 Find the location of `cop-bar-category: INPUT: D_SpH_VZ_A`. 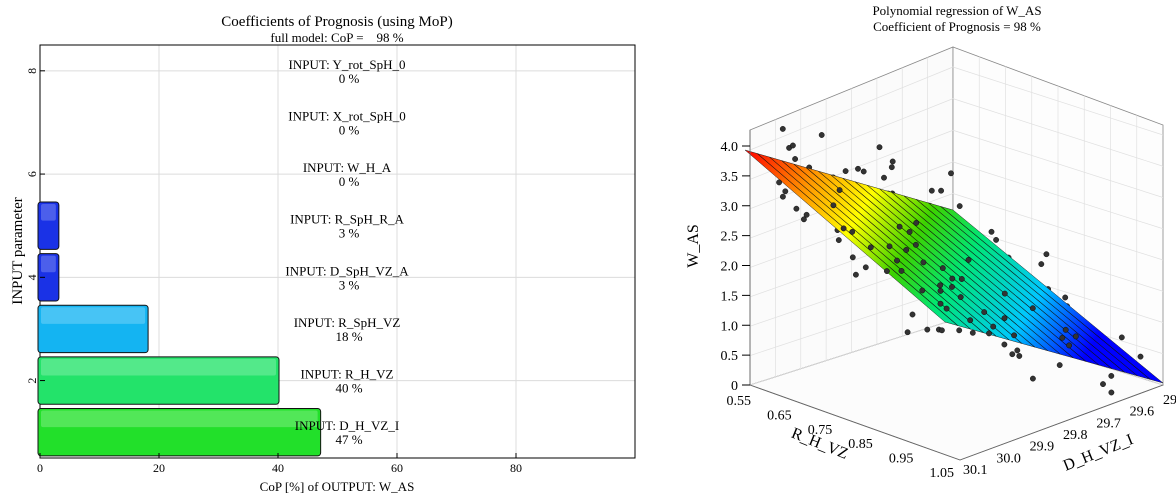

cop-bar-category: INPUT: D_SpH_VZ_A is located at coordinates (347, 270).